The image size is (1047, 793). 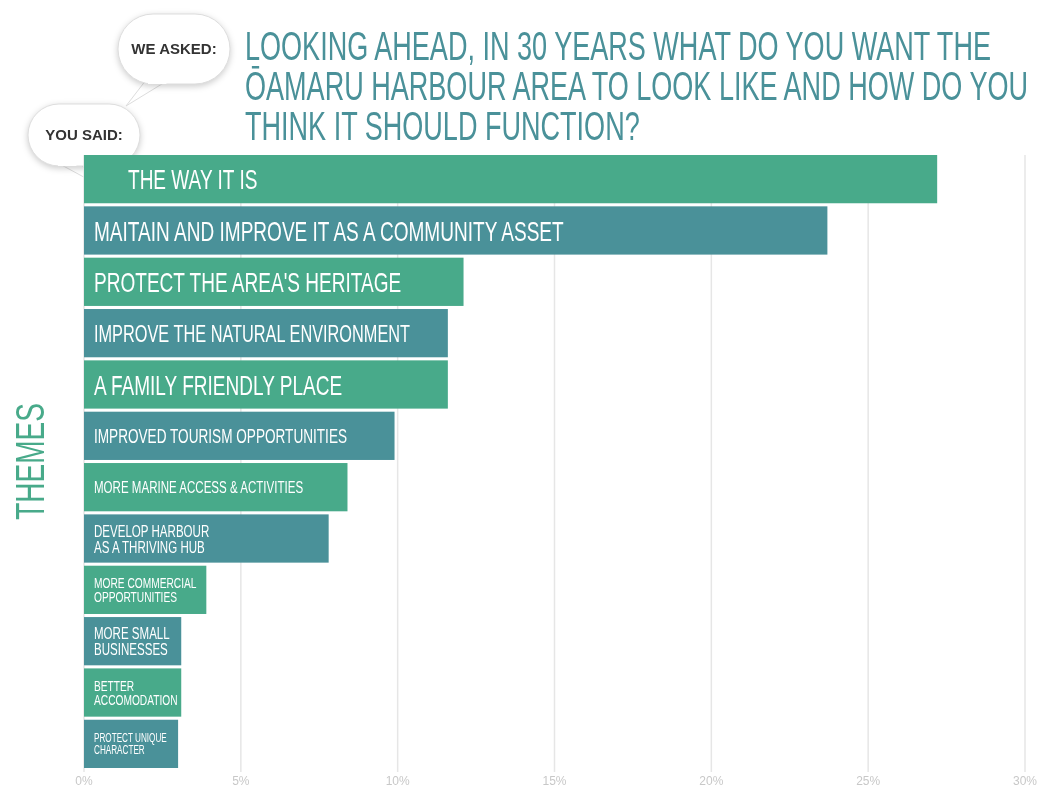 I want to click on y-tick-label: A FAMILY FRIENDLY PLACE, so click(x=218, y=384).